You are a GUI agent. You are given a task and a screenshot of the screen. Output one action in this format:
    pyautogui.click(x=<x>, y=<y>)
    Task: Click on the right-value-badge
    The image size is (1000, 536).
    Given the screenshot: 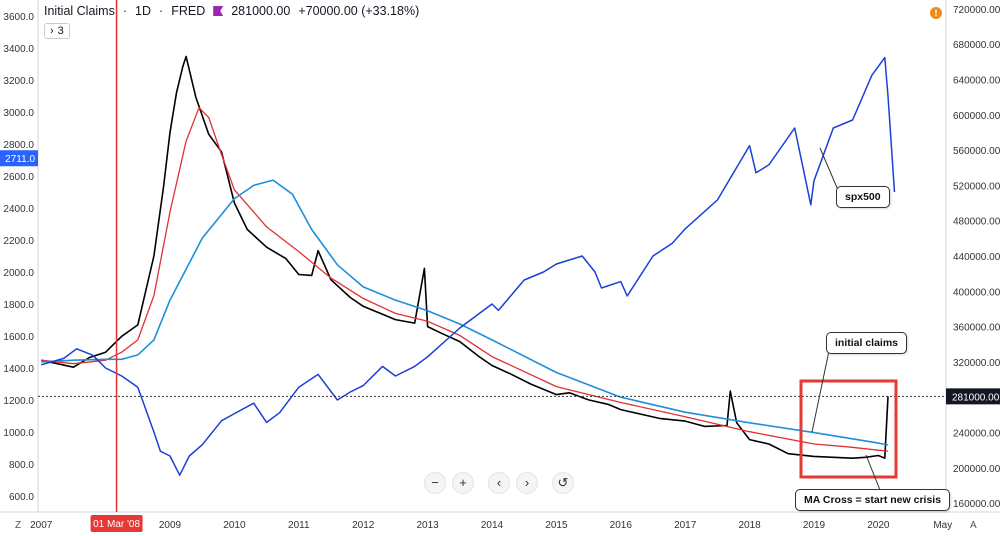 What is the action you would take?
    pyautogui.click(x=973, y=396)
    